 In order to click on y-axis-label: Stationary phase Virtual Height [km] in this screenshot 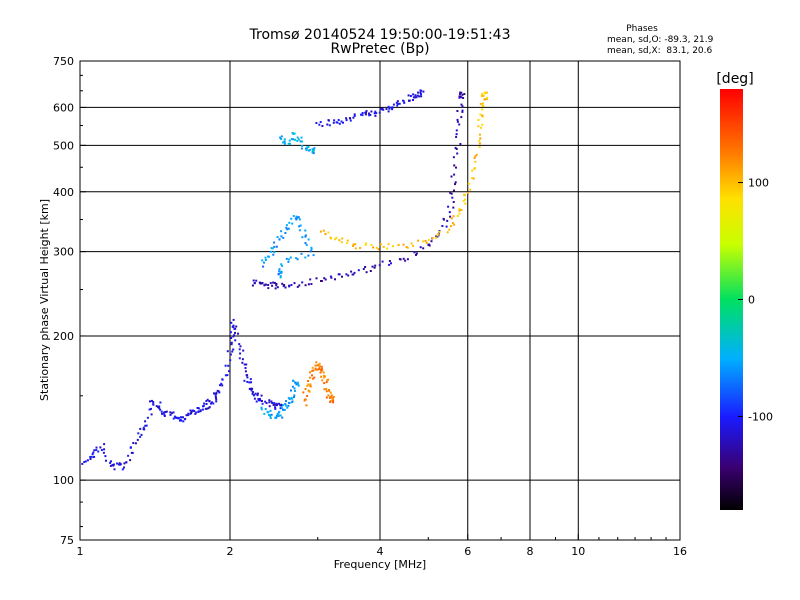, I will do `click(44, 300)`.